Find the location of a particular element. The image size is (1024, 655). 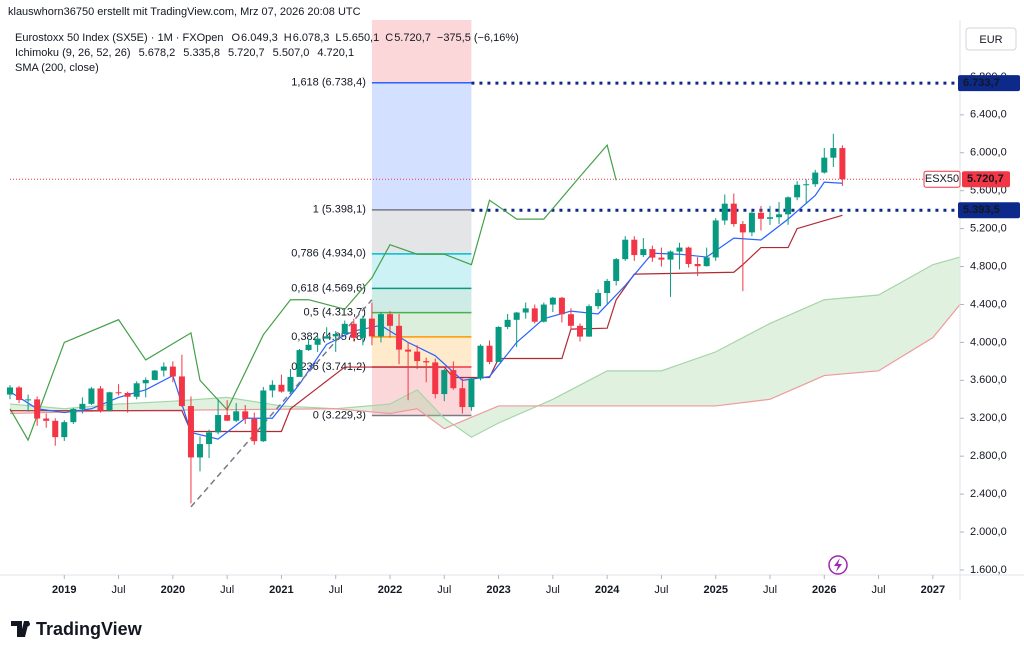

y-tick-label: 2.800,0 is located at coordinates (988, 456).